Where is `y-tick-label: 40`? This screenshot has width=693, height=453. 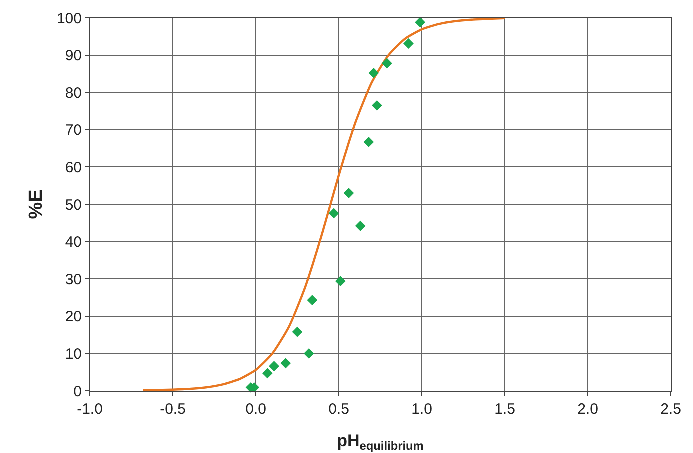
y-tick-label: 40 is located at coordinates (73, 243).